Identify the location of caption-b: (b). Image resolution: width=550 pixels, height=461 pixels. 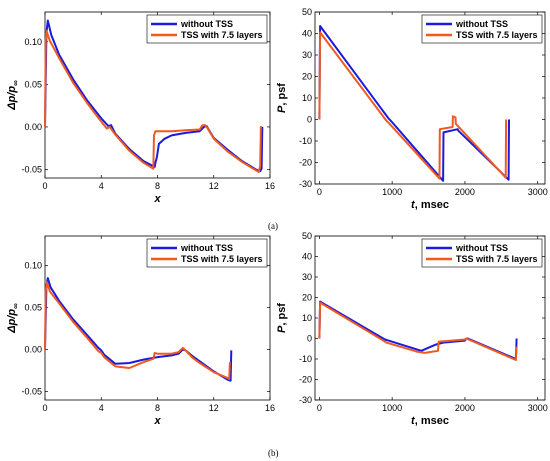
(273, 453).